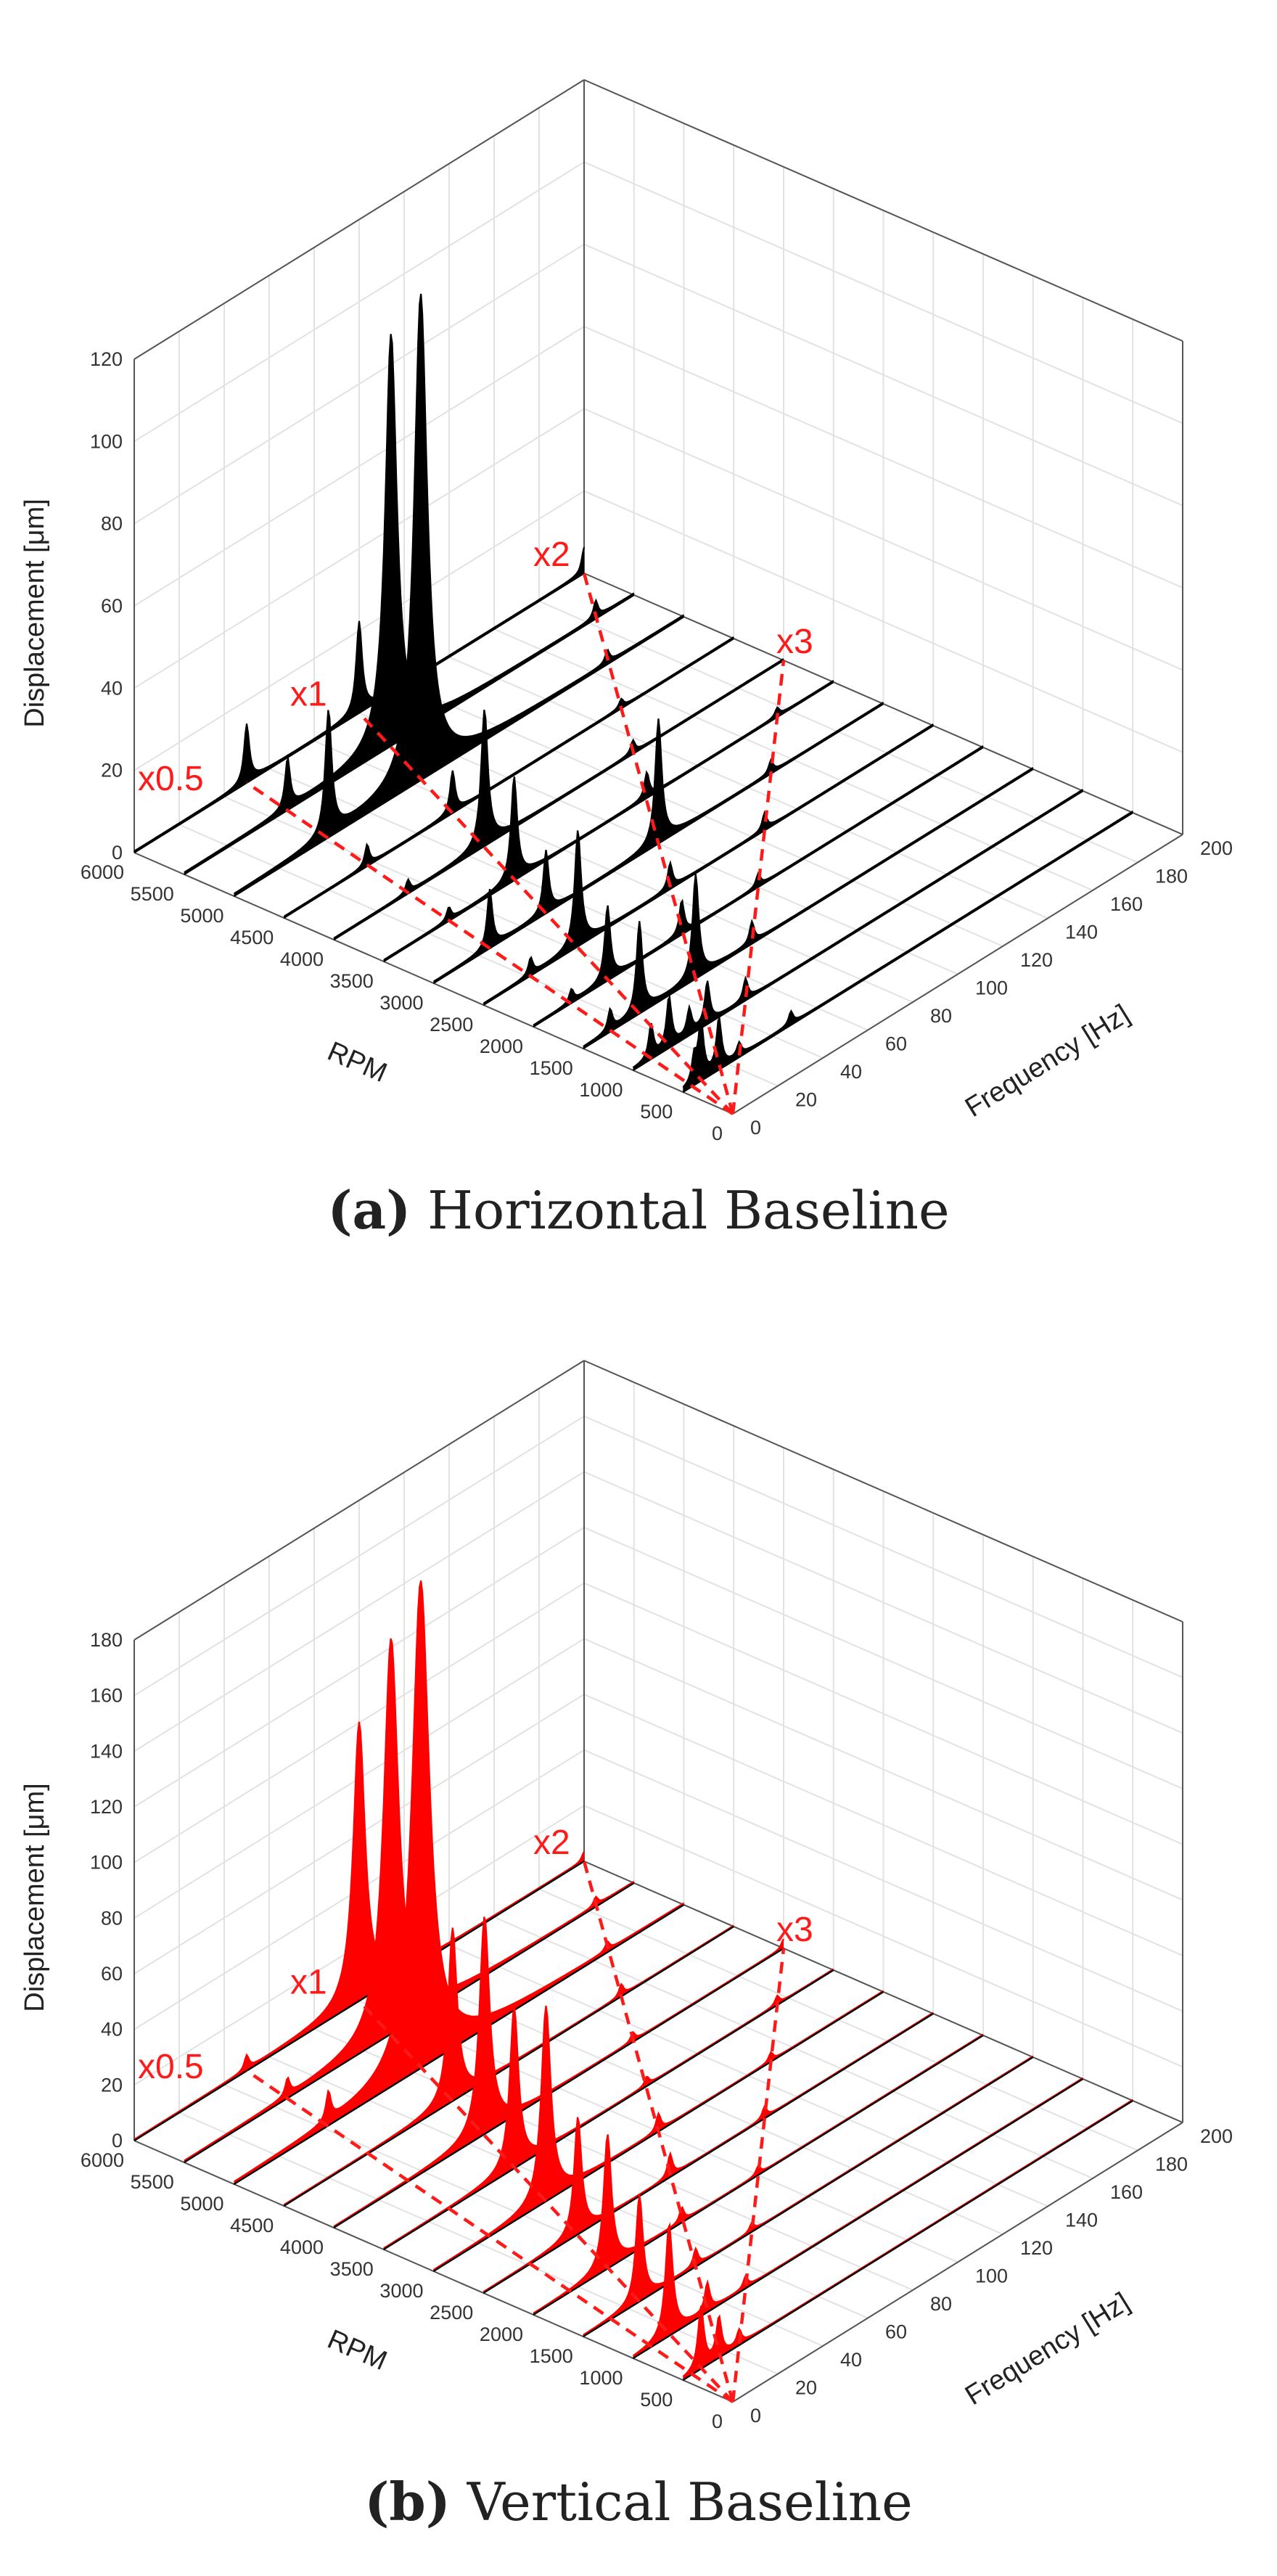  I want to click on caption-a: (a) Horizontal Baseline, so click(638, 1210).